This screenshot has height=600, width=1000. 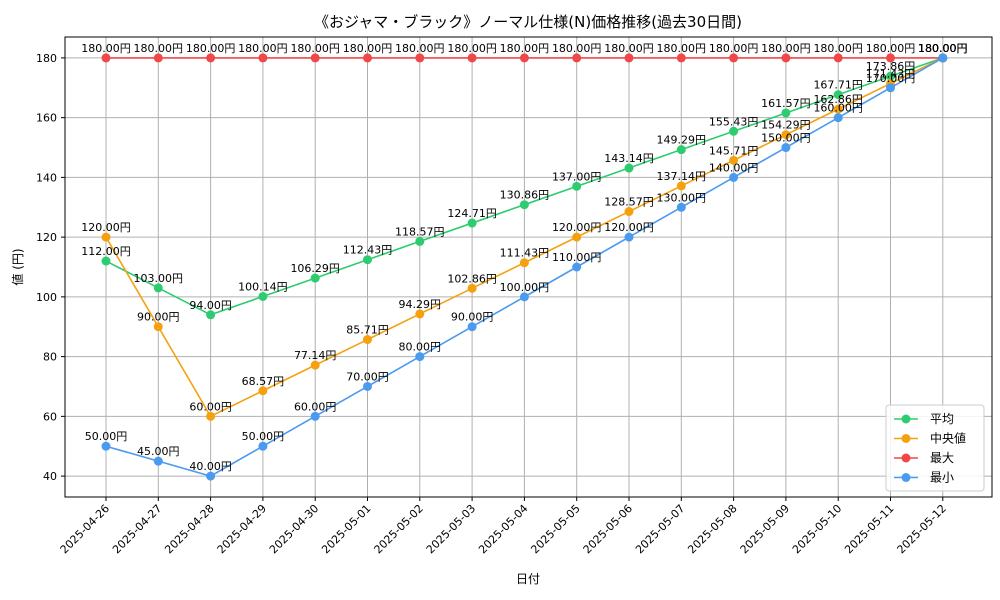 I want to click on data-label: 145.71円, so click(x=734, y=150).